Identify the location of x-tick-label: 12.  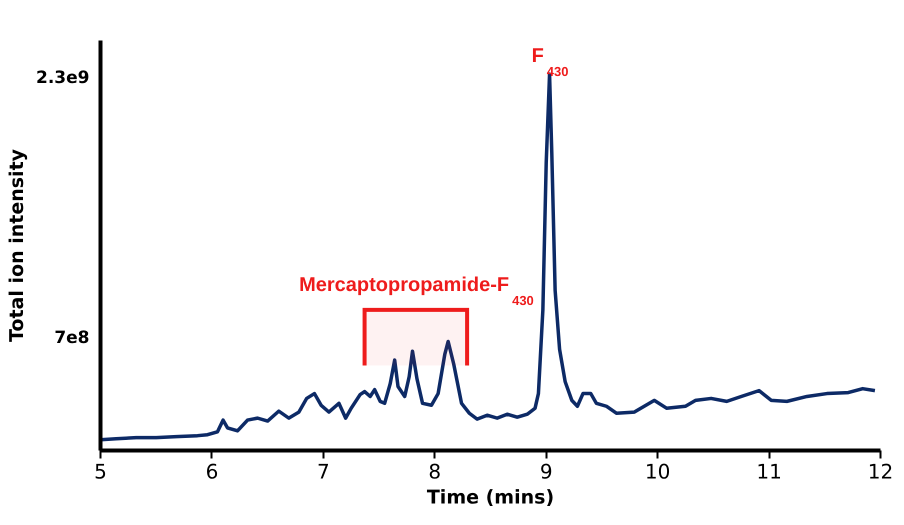
(881, 472).